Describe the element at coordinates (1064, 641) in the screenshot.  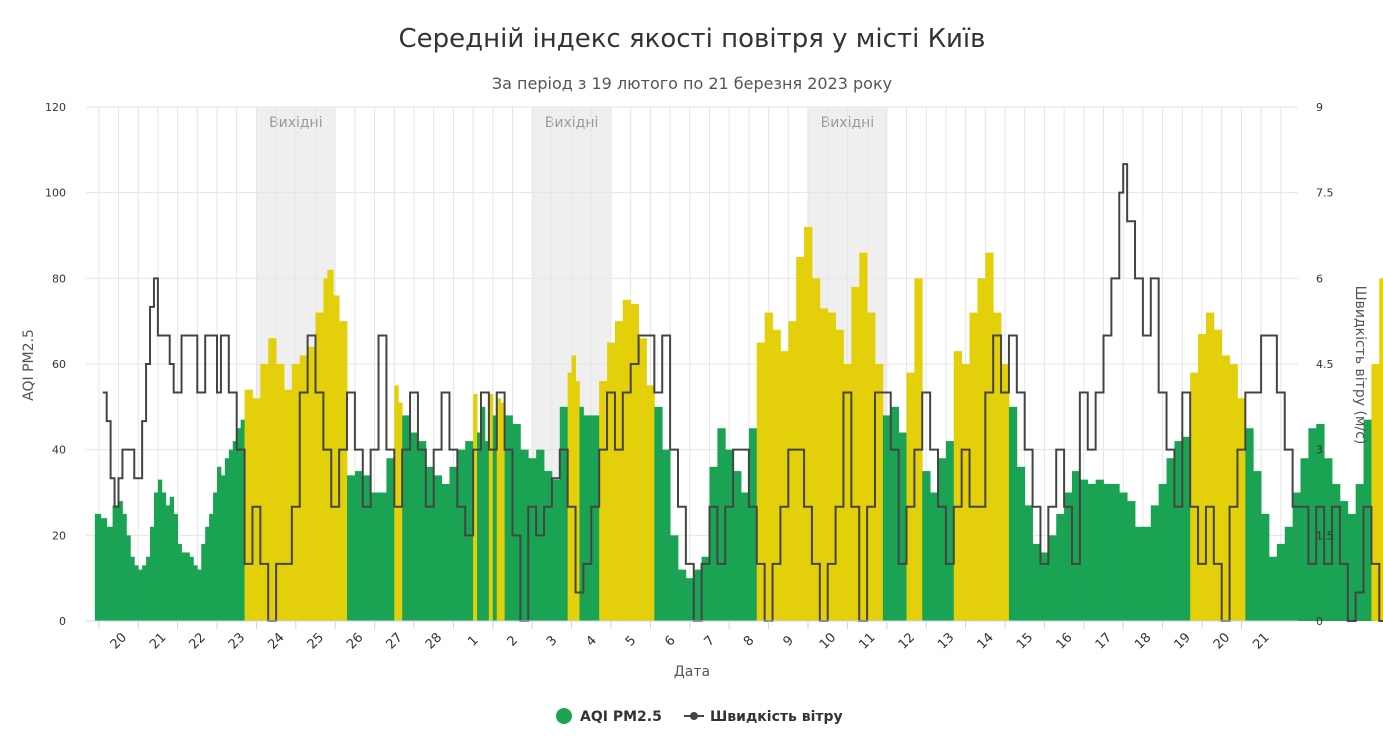
I see `x-tick-label: 16` at that location.